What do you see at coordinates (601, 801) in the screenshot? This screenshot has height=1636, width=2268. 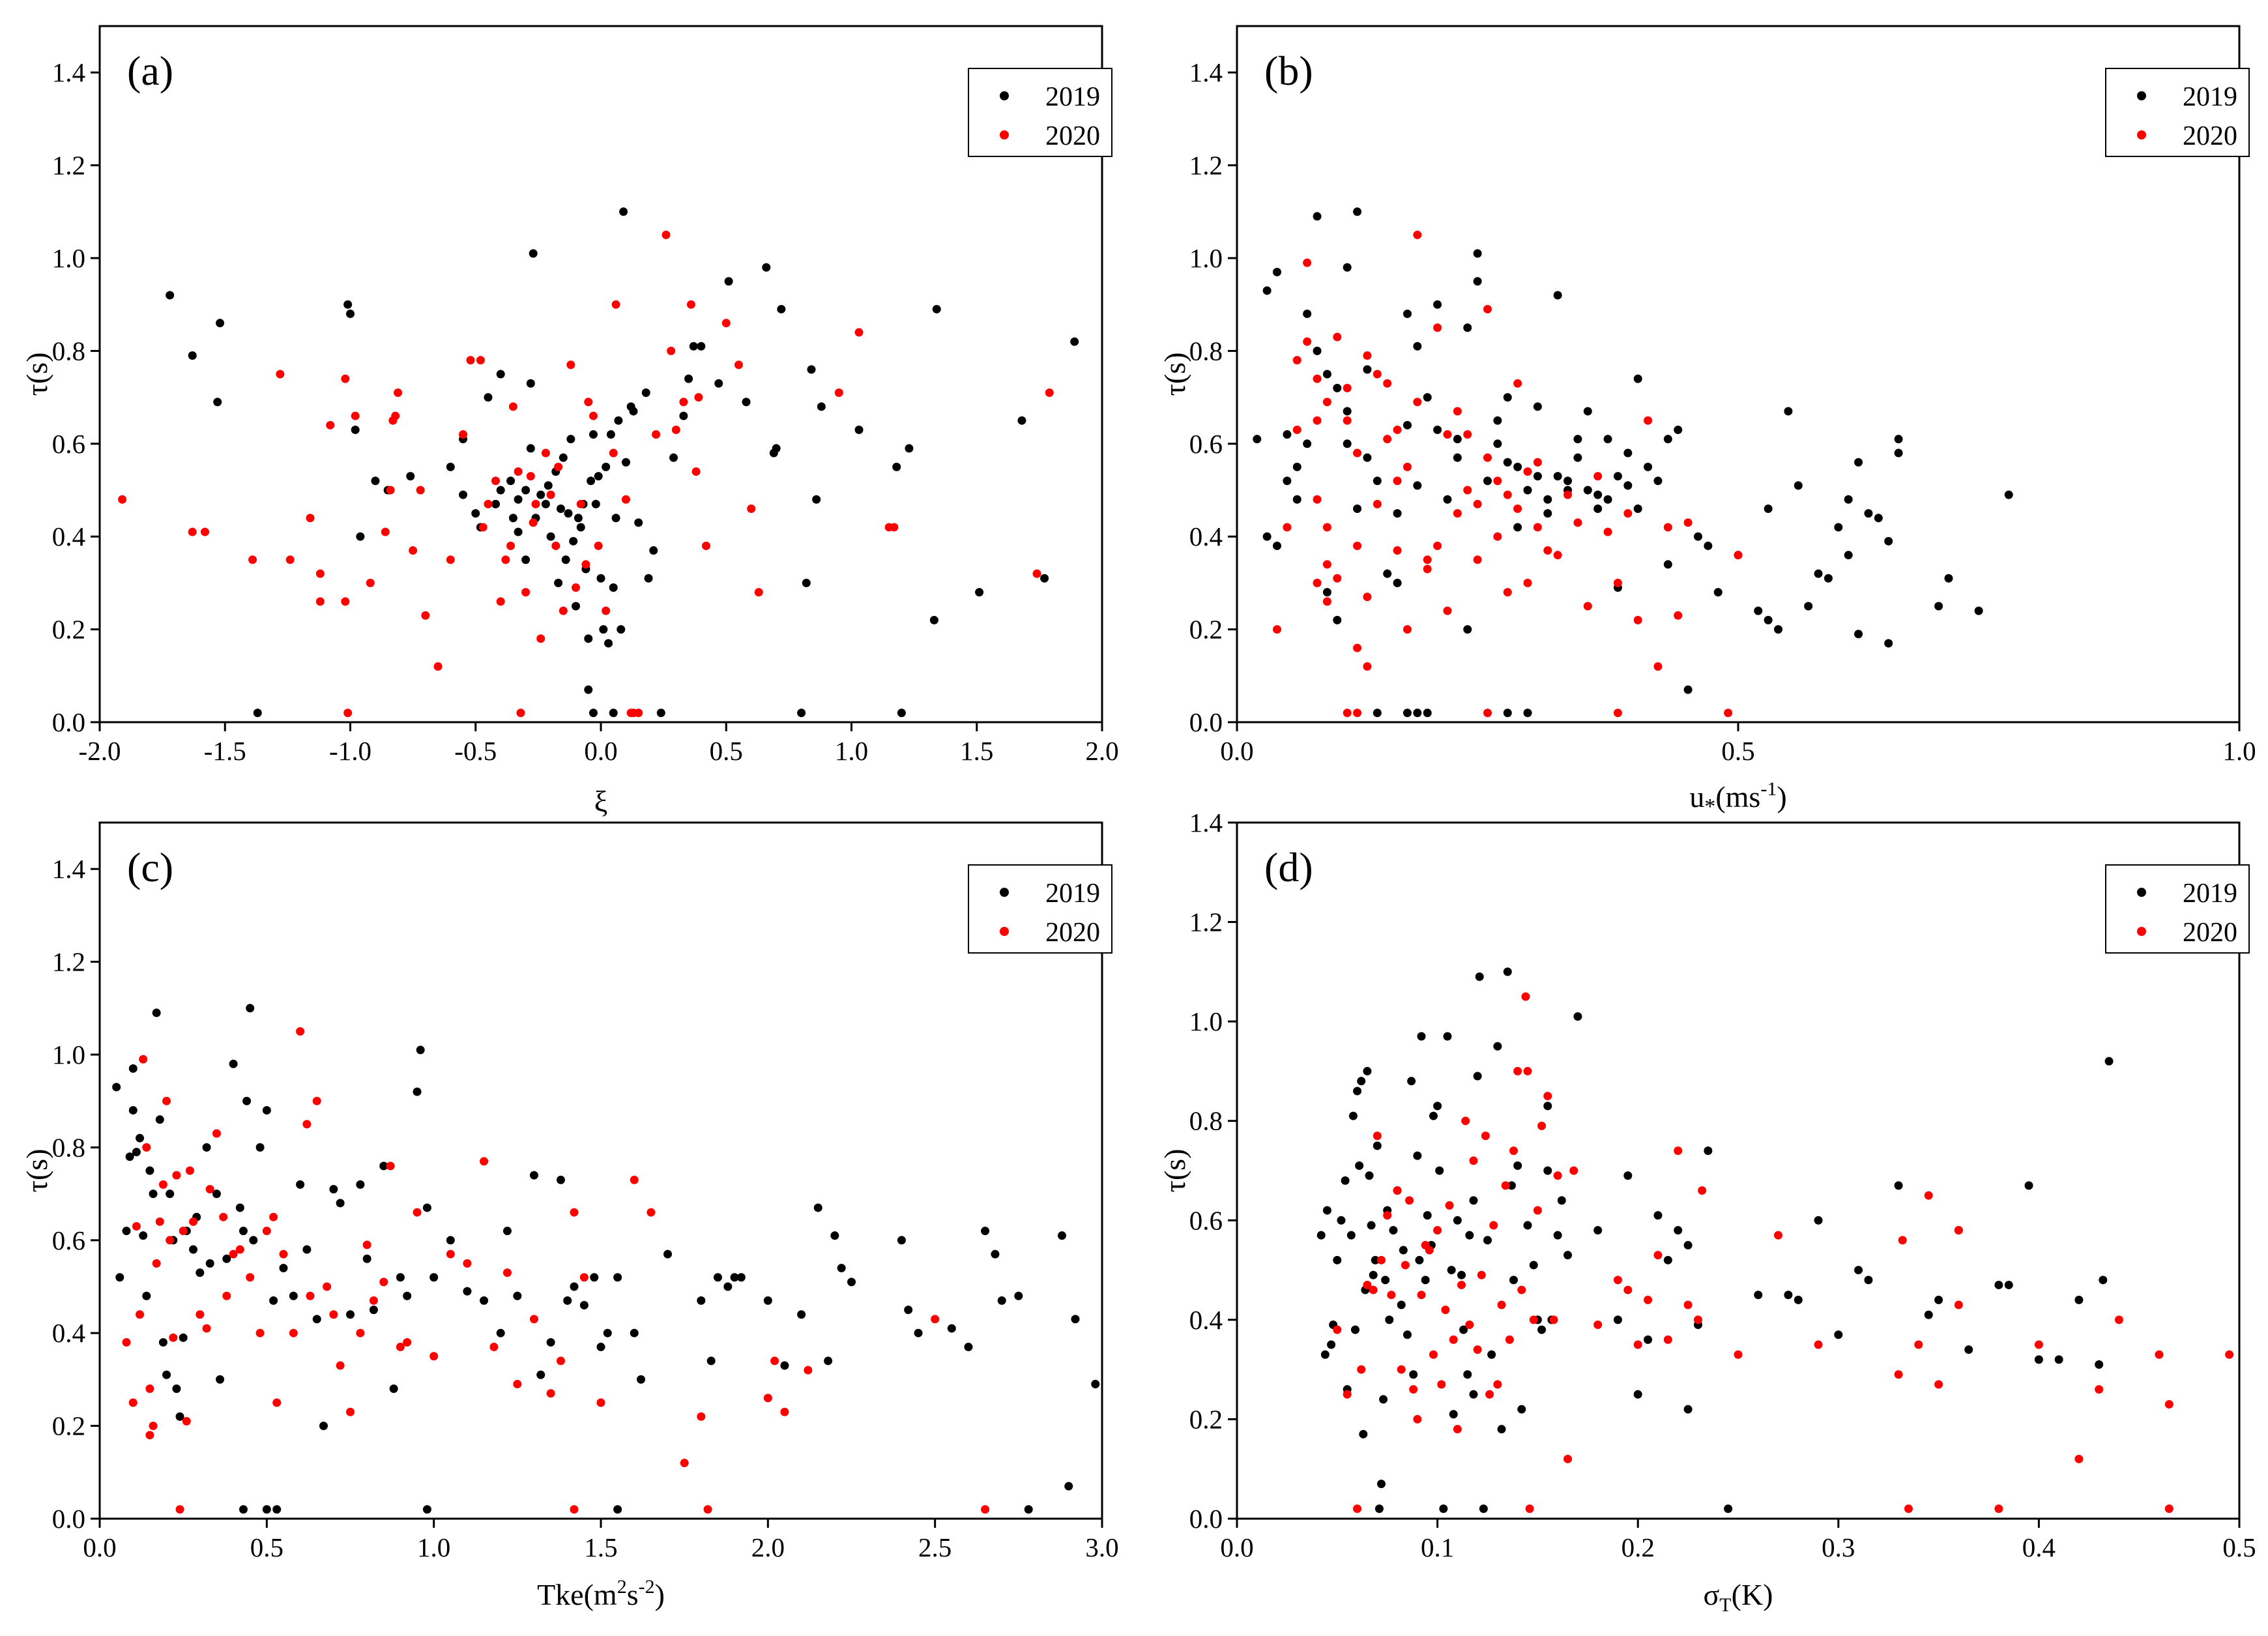 I see `x-axis-label-a: ξ` at bounding box center [601, 801].